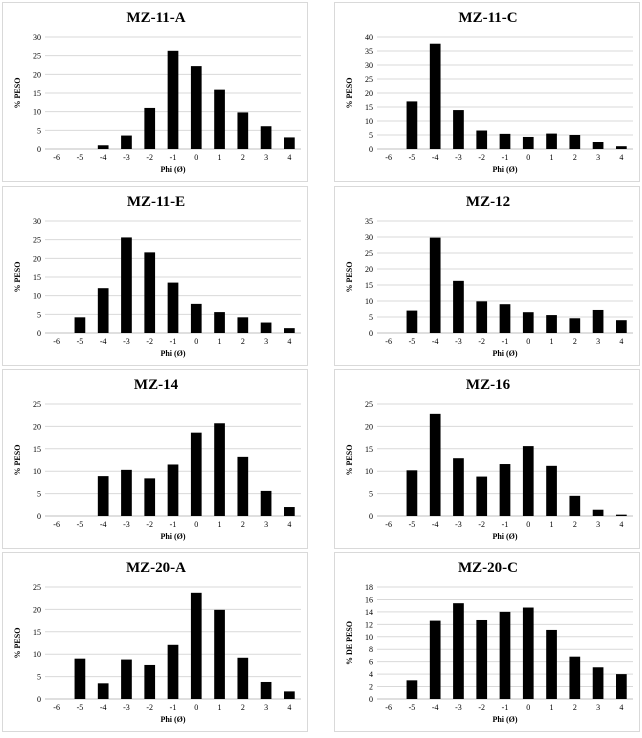  Describe the element at coordinates (349, 643) in the screenshot. I see `y-axis-label: % DE PESO` at that location.